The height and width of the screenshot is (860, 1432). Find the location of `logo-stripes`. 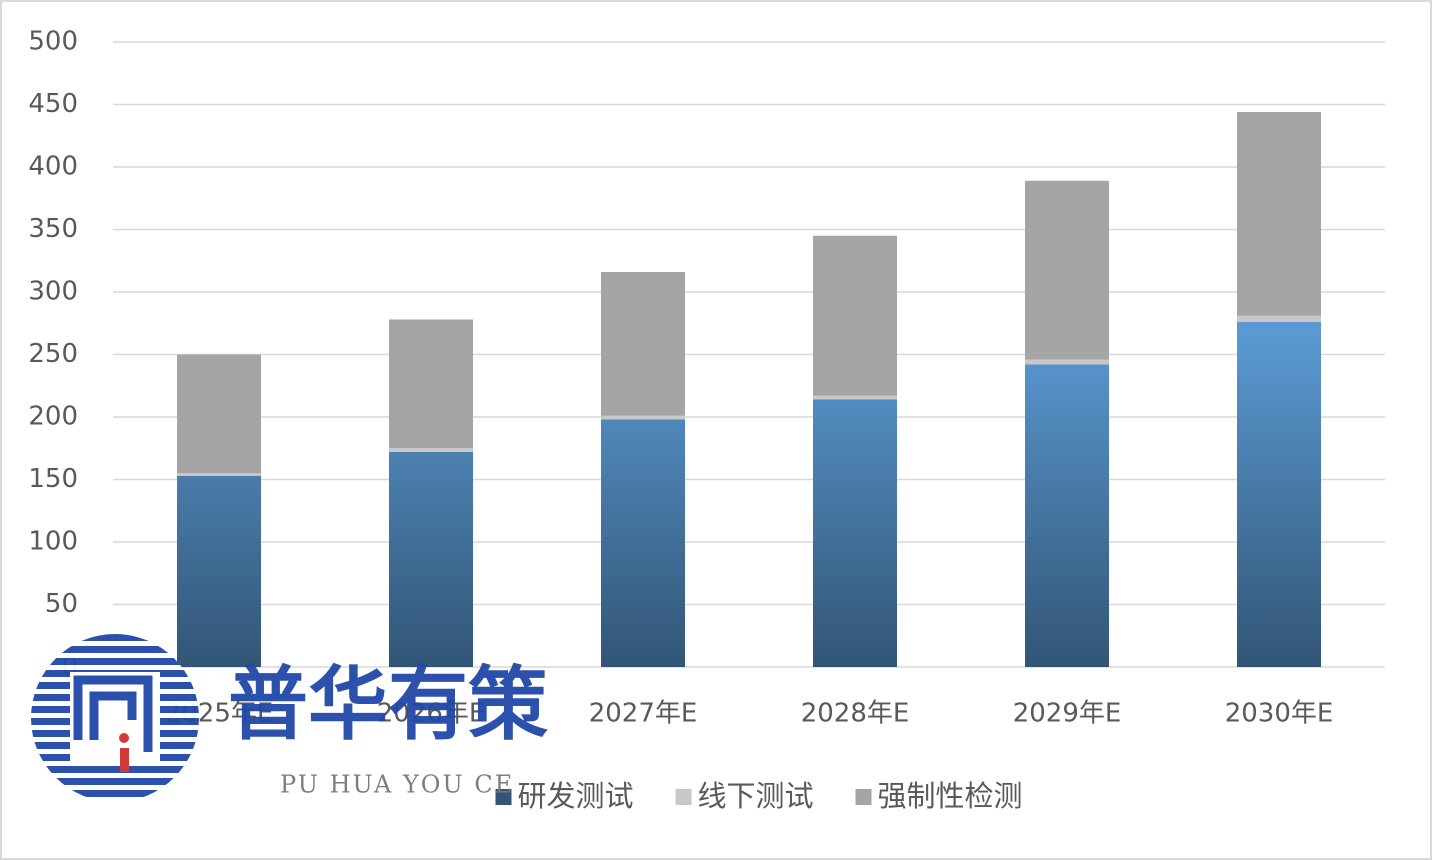

logo-stripes is located at coordinates (115, 718).